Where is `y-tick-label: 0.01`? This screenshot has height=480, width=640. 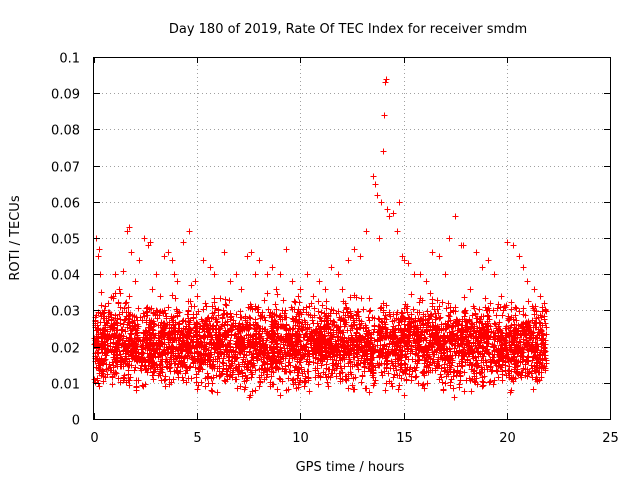 y-tick-label: 0.01 is located at coordinates (65, 385).